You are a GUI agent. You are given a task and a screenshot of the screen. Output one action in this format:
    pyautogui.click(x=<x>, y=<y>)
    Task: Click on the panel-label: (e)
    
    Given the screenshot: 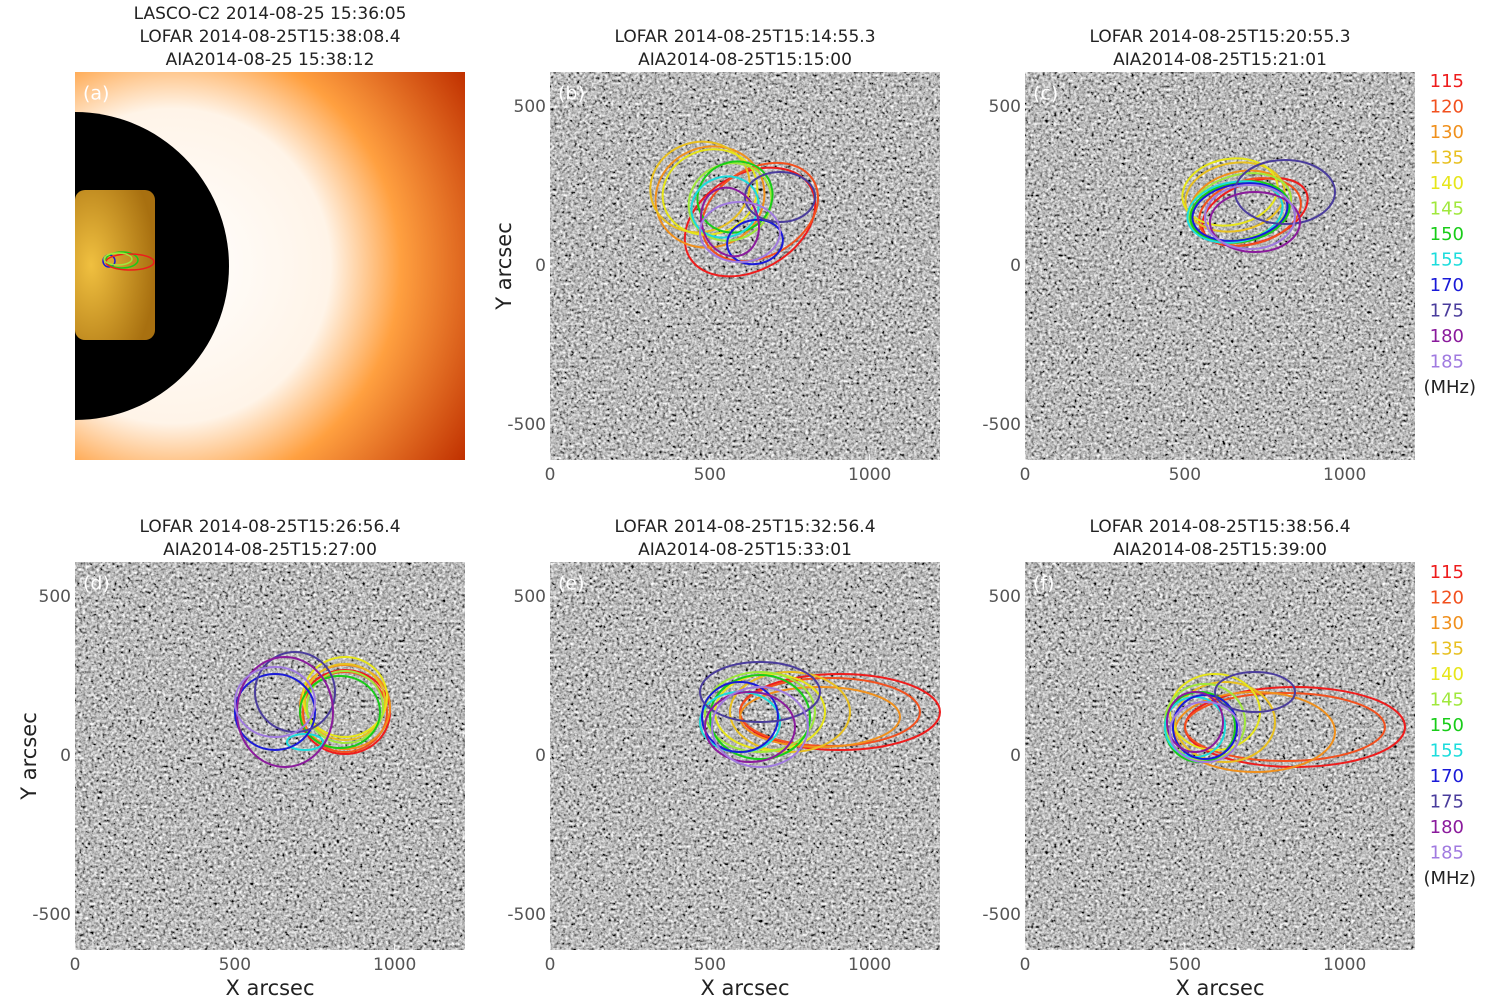 What is the action you would take?
    pyautogui.click(x=571, y=584)
    